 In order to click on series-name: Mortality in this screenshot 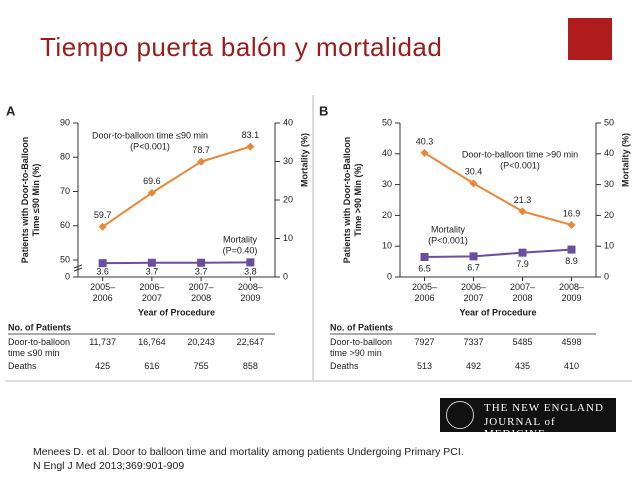, I will do `click(240, 239)`.